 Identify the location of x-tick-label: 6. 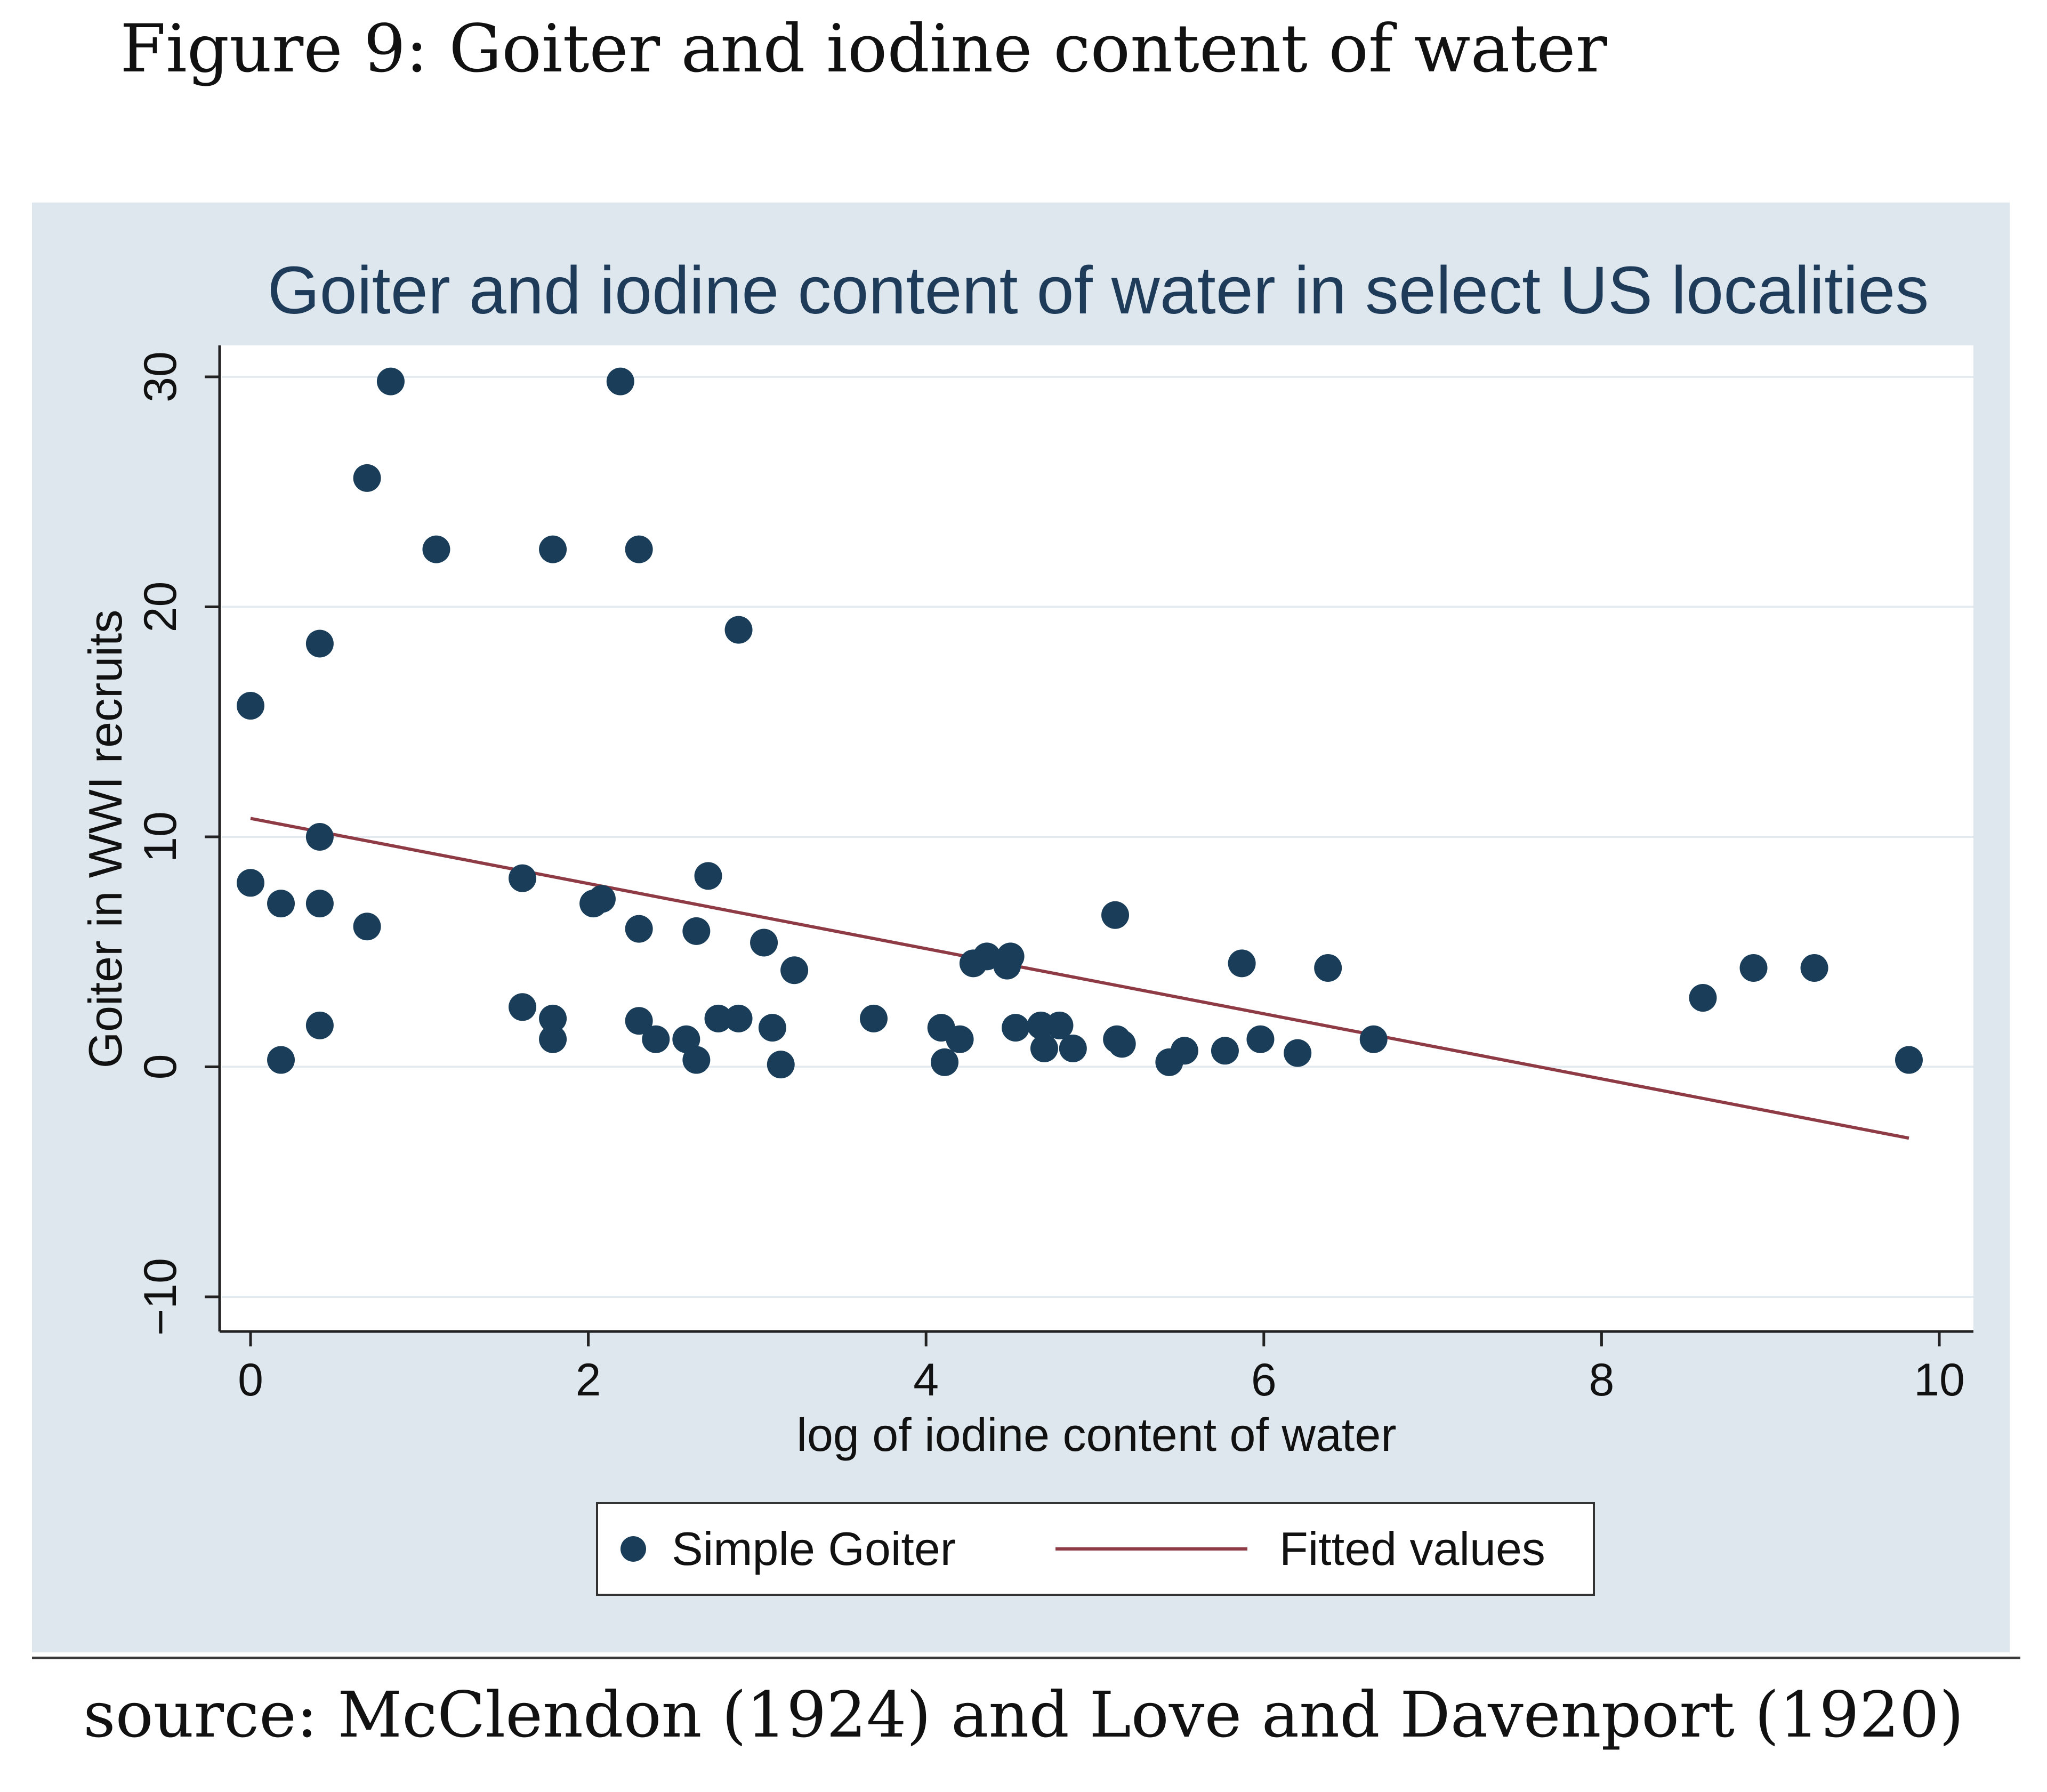
(1264, 1380).